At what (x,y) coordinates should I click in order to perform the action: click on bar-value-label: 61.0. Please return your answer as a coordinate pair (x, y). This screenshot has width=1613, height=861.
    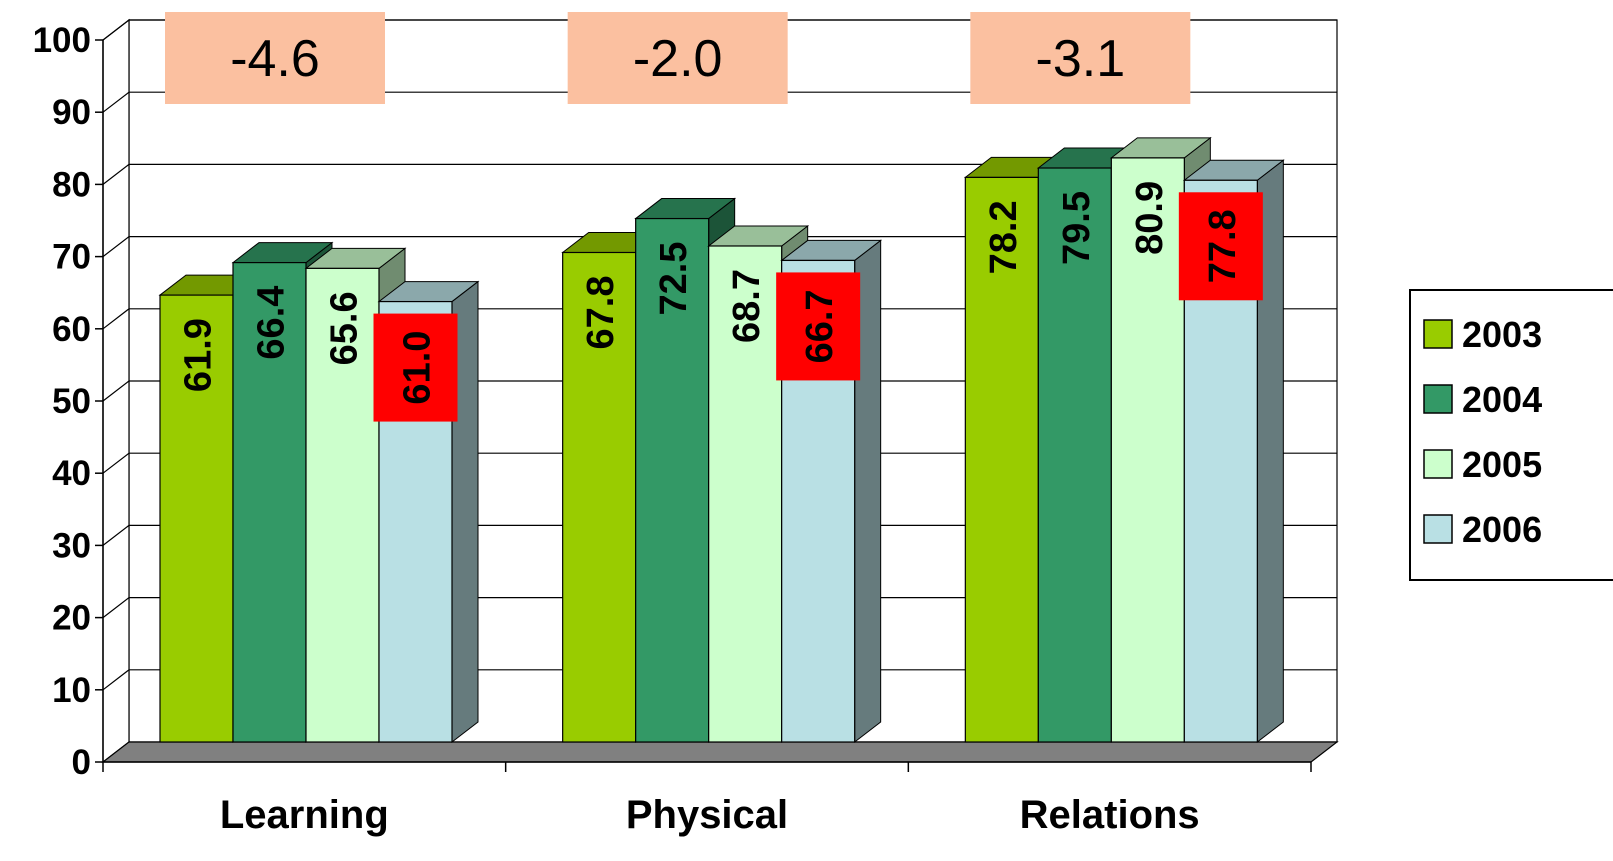
    Looking at the image, I should click on (418, 368).